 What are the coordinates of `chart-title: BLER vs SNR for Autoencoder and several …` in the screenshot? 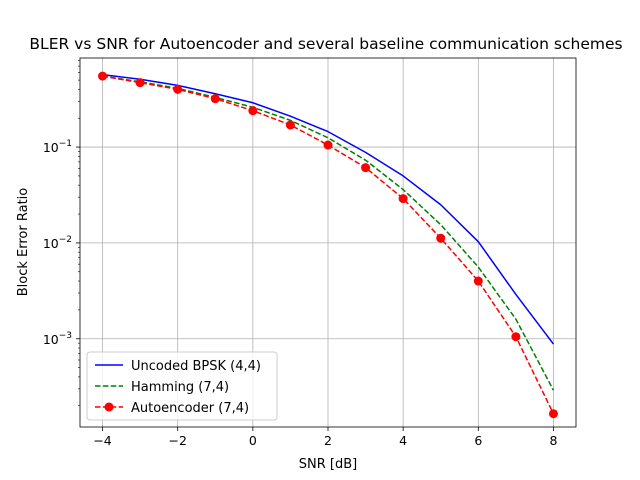 It's located at (325, 44).